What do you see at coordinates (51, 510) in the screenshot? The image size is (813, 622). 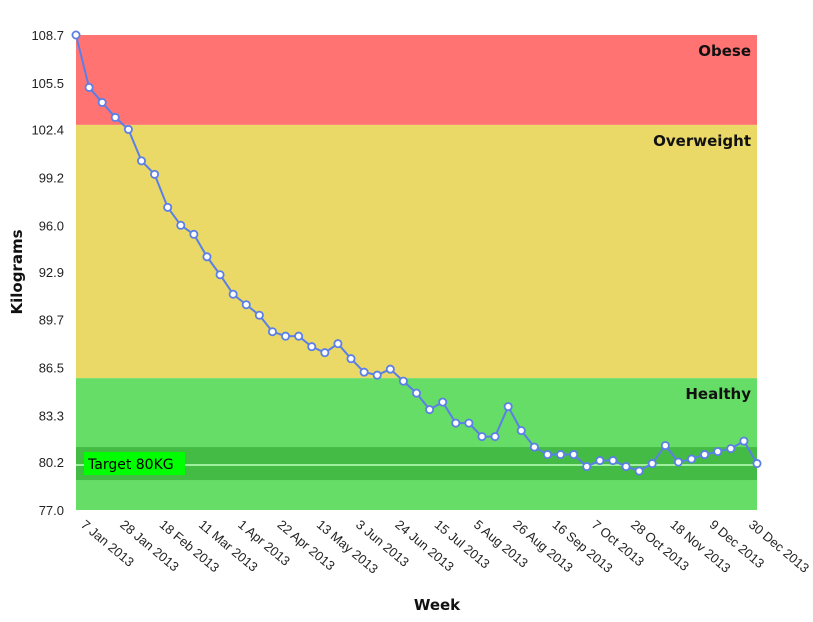 I see `y-tick-label: 77.0` at bounding box center [51, 510].